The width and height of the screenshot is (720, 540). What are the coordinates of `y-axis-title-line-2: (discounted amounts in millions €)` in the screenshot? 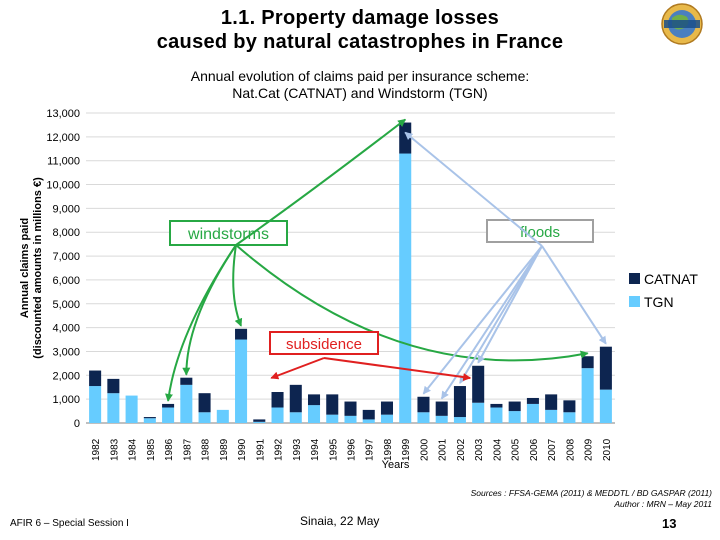 It's located at (38, 268).